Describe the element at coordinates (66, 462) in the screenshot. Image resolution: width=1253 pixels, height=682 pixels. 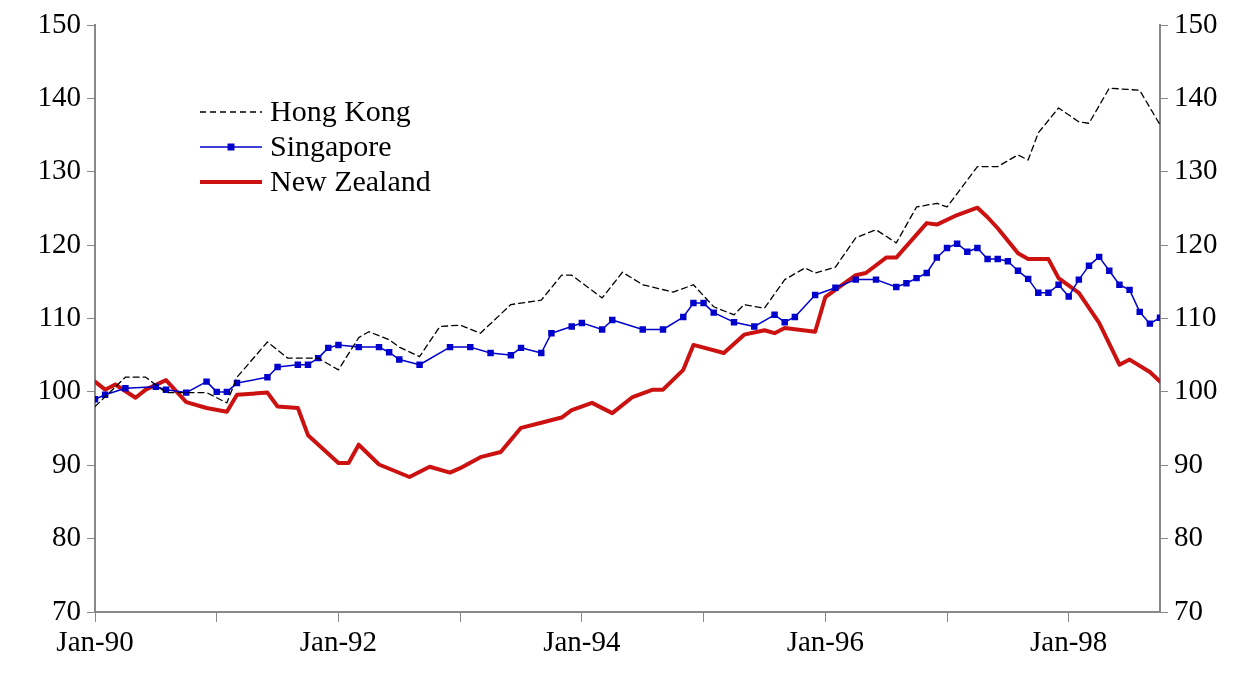
I see `y-tick-label: 90` at that location.